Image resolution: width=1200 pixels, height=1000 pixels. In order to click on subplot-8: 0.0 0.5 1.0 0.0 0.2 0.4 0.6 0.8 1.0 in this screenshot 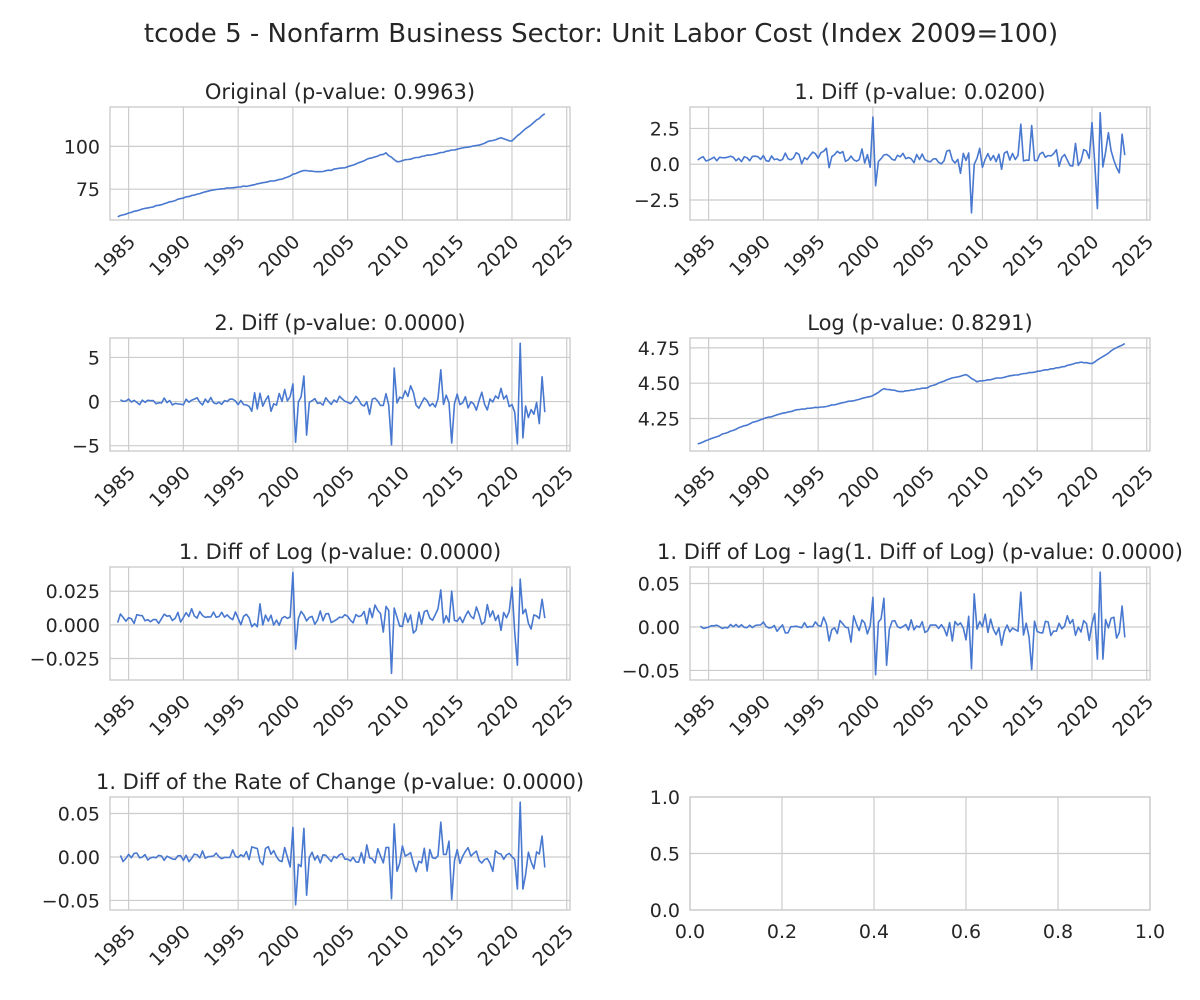, I will do `click(907, 865)`.